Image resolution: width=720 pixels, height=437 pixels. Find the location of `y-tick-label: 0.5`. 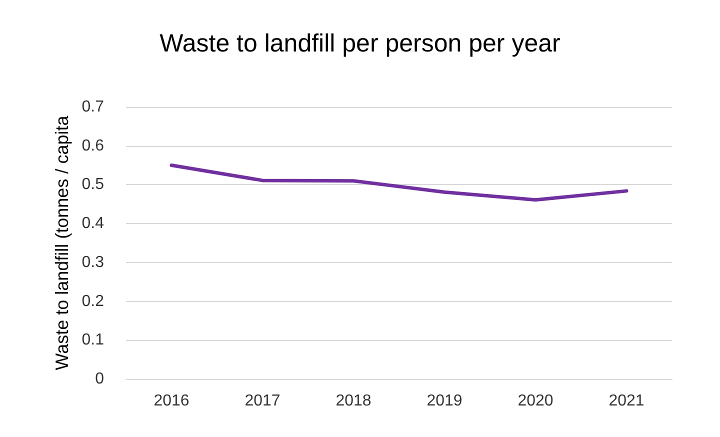

y-tick-label: 0.5 is located at coordinates (93, 185).